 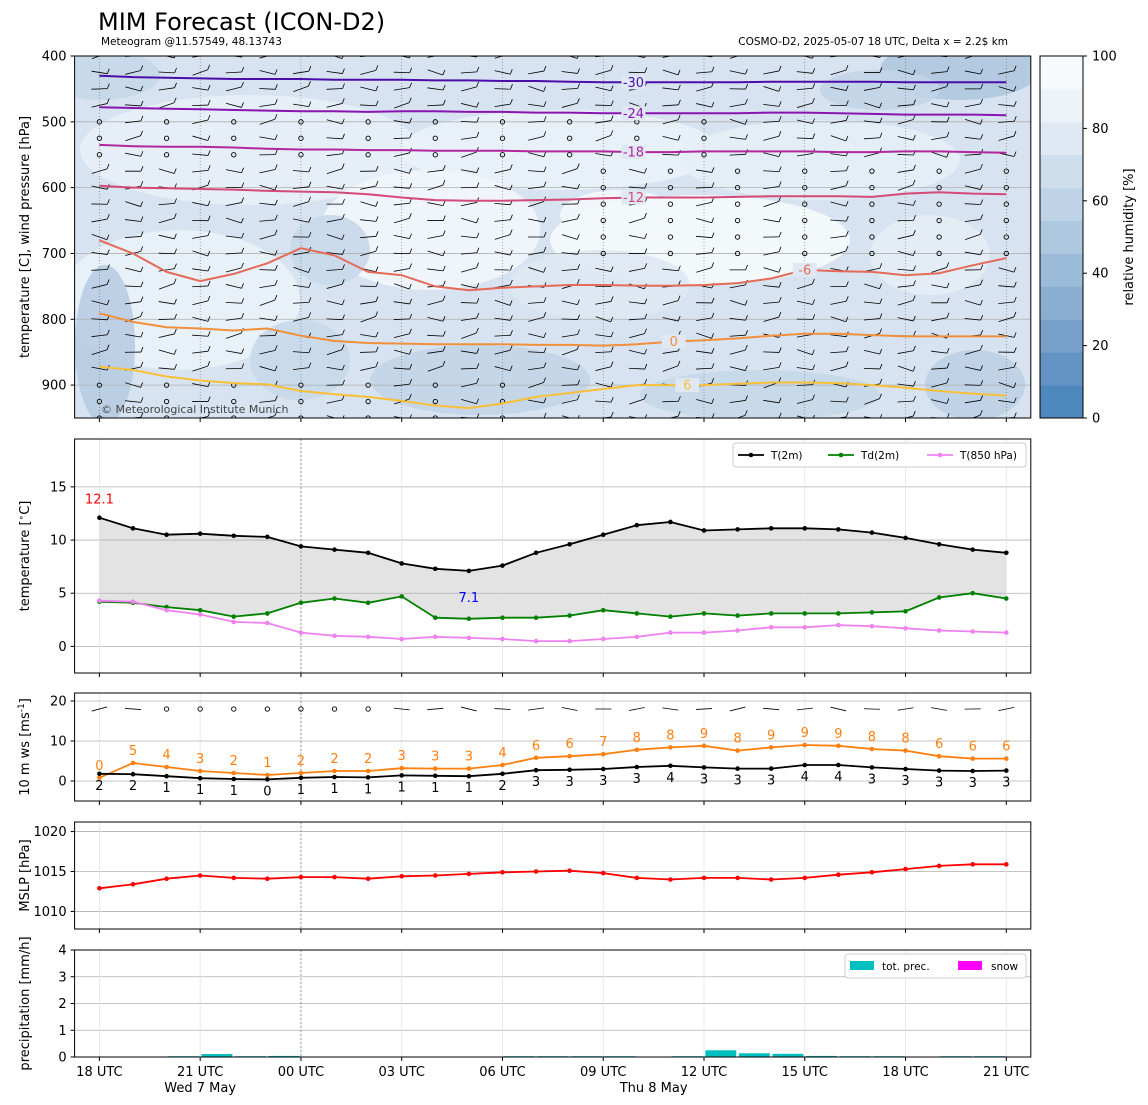 What do you see at coordinates (880, 90) in the screenshot?
I see `humidity-region` at bounding box center [880, 90].